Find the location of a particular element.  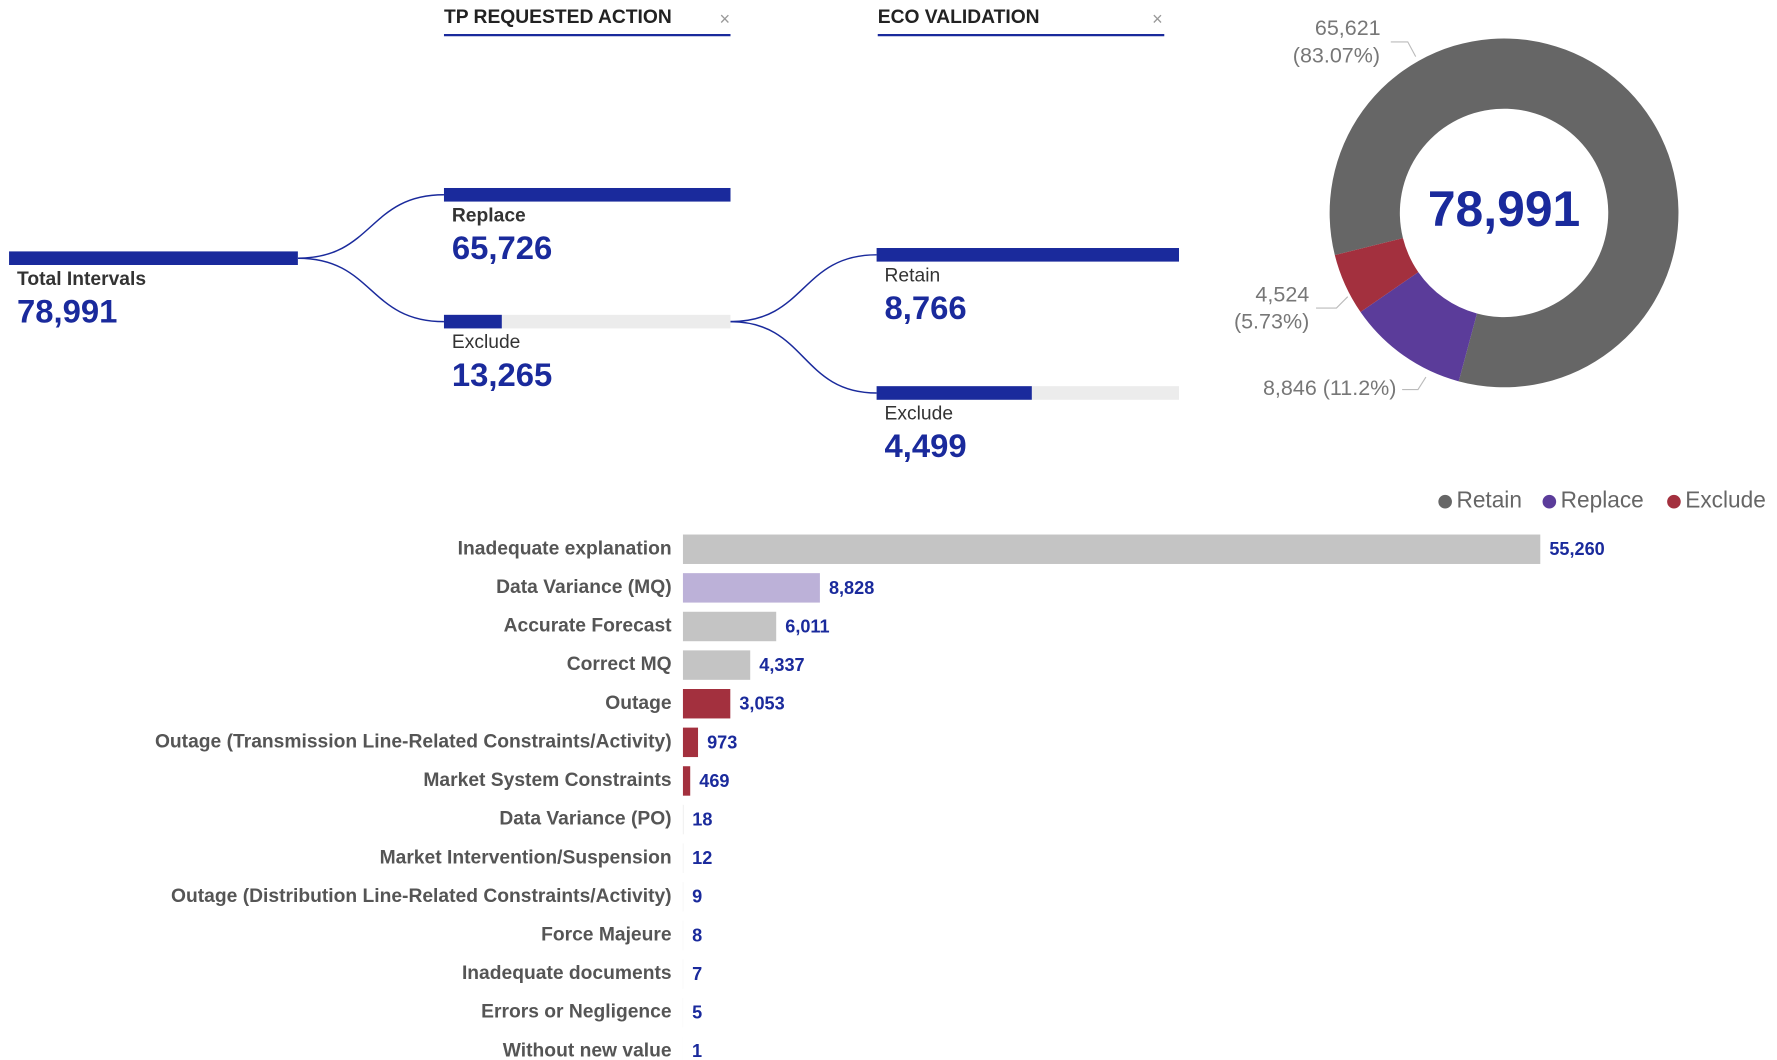

column-header: TP REQUESTED ACTION is located at coordinates (558, 17).